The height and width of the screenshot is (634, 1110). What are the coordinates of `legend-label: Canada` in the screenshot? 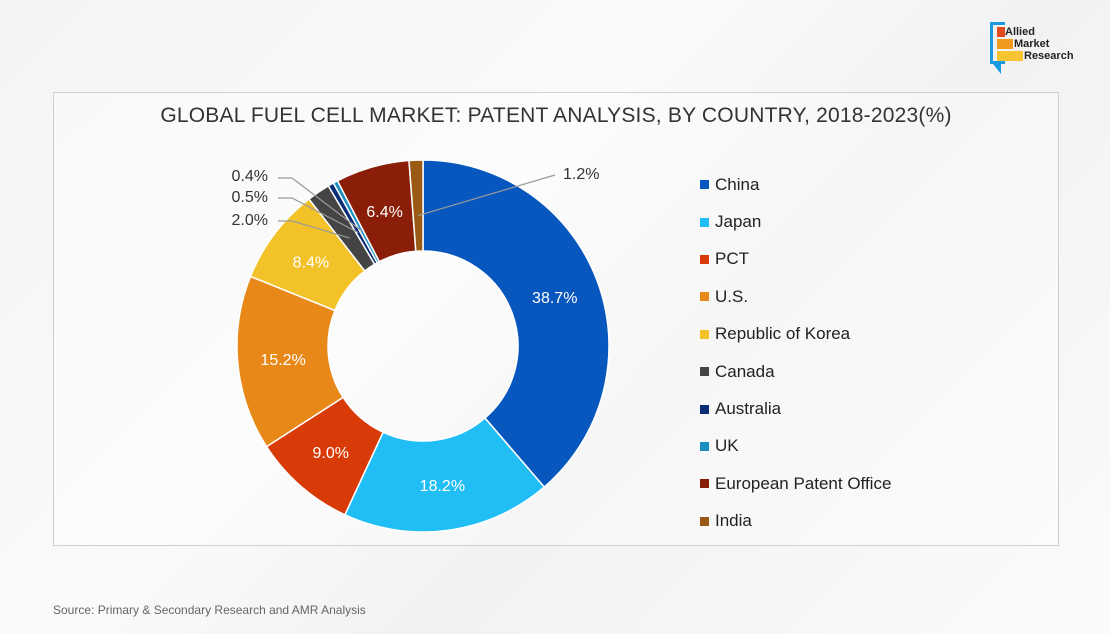 It's located at (745, 371).